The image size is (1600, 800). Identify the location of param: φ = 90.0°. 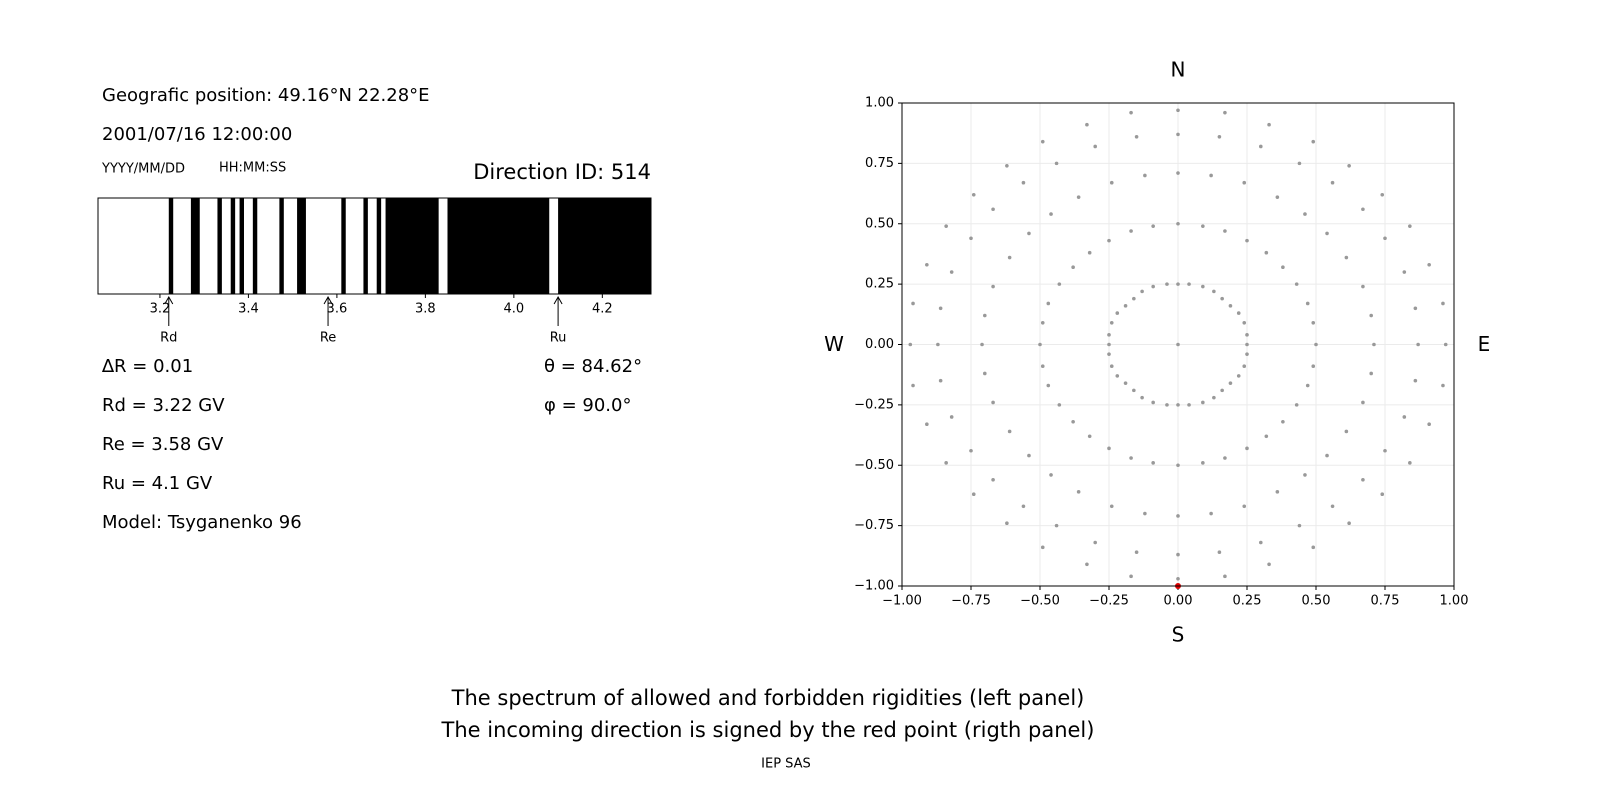
(587, 405).